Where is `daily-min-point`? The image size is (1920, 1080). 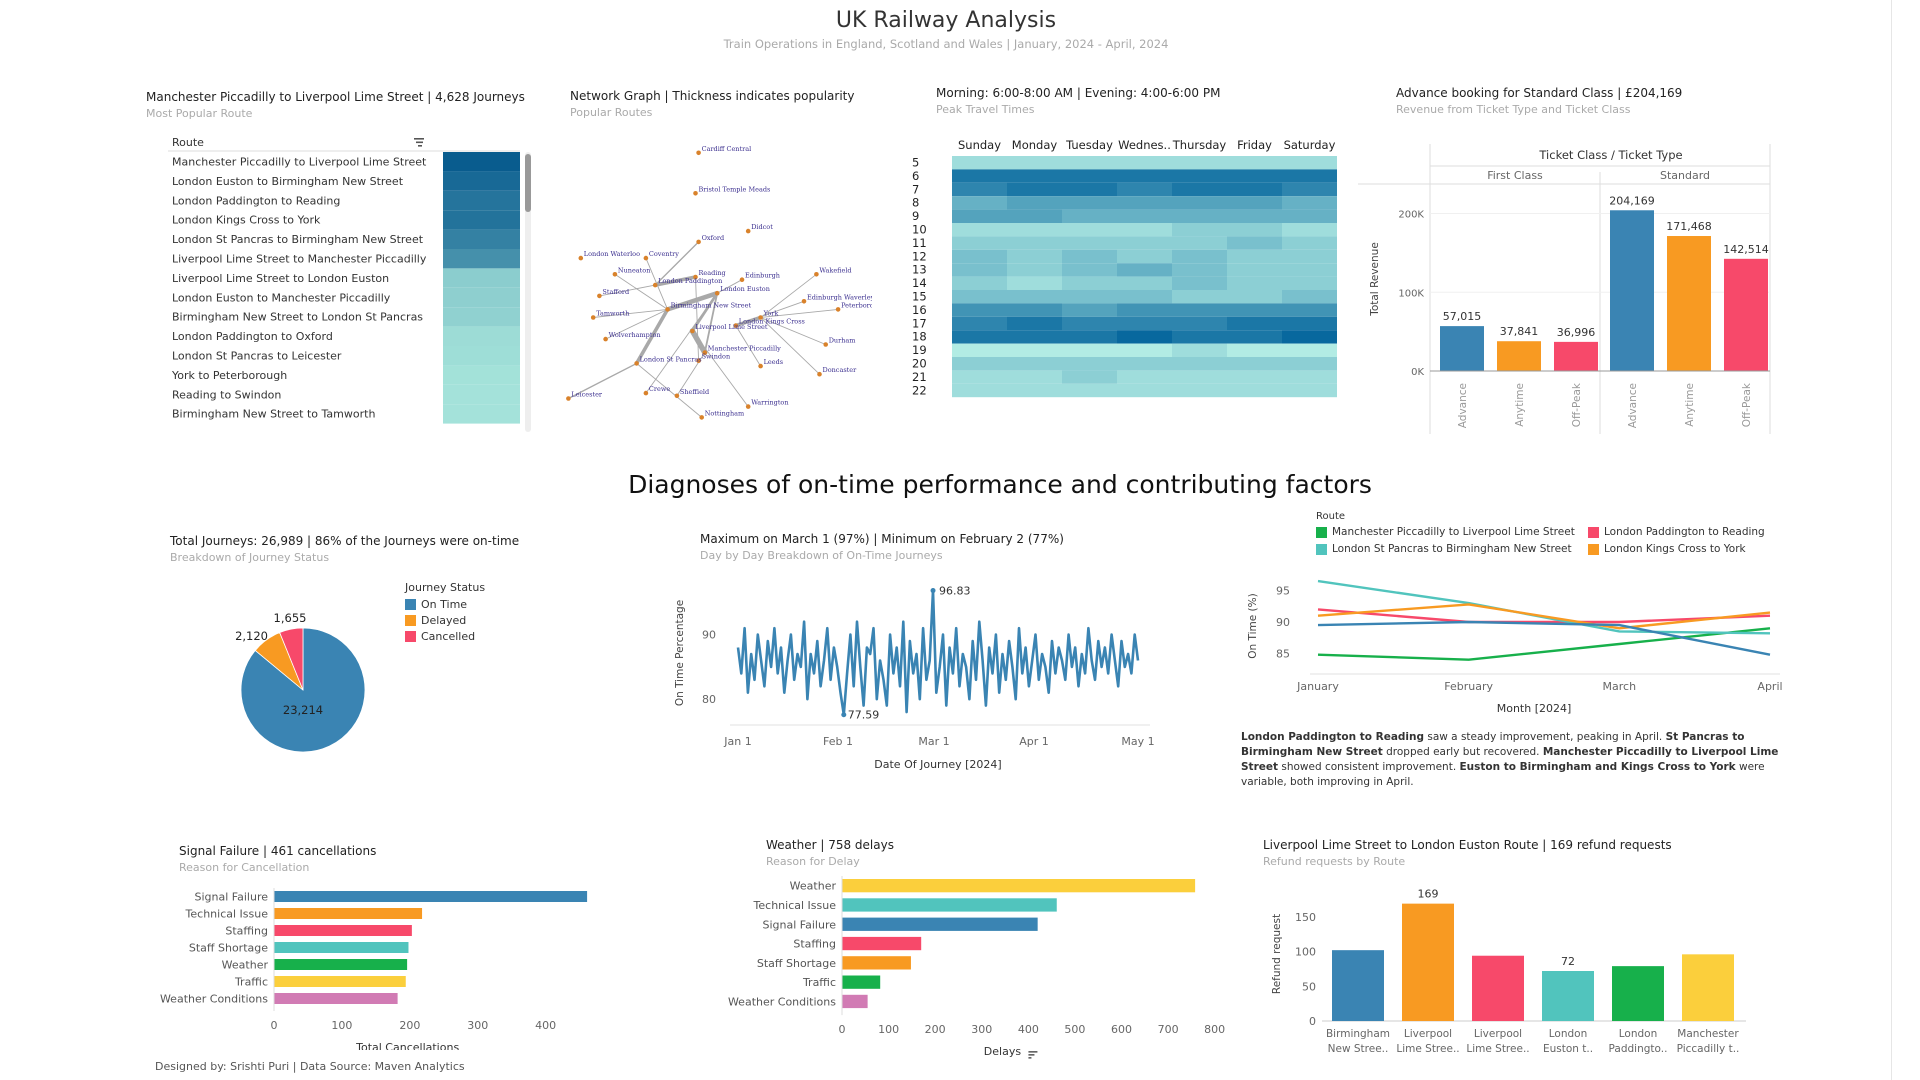 daily-min-point is located at coordinates (844, 715).